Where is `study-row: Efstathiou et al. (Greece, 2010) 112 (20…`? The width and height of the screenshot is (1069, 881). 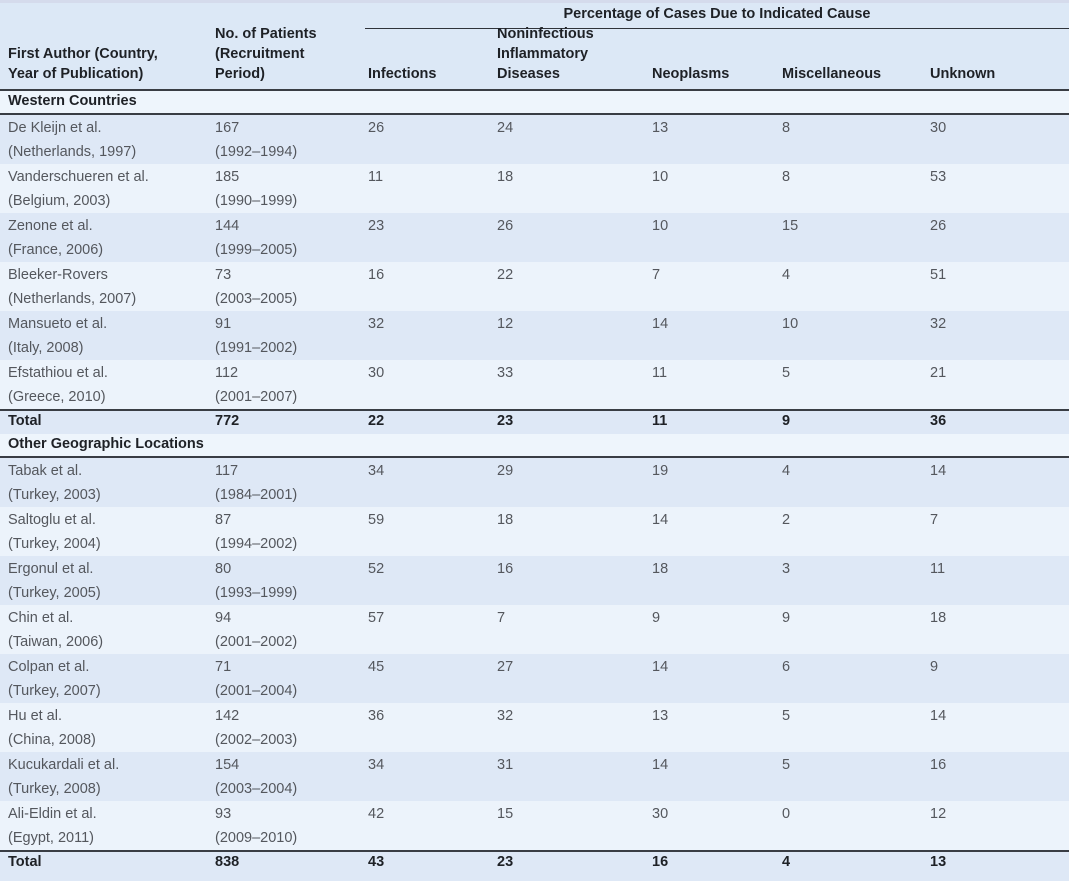 study-row: Efstathiou et al. (Greece, 2010) 112 (20… is located at coordinates (534, 384).